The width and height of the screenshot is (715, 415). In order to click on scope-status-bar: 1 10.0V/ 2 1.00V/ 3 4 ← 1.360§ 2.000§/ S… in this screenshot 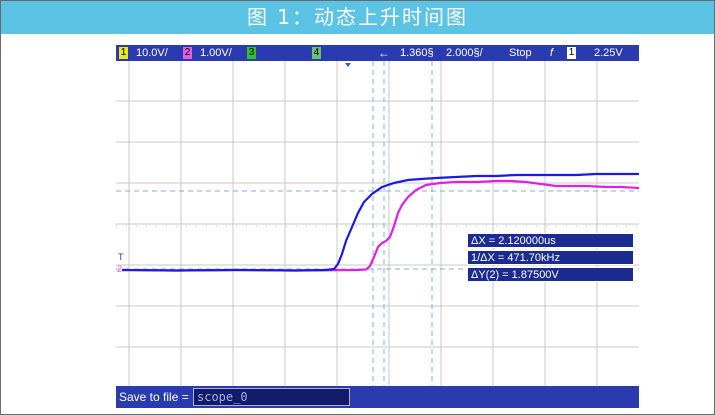, I will do `click(377, 53)`.